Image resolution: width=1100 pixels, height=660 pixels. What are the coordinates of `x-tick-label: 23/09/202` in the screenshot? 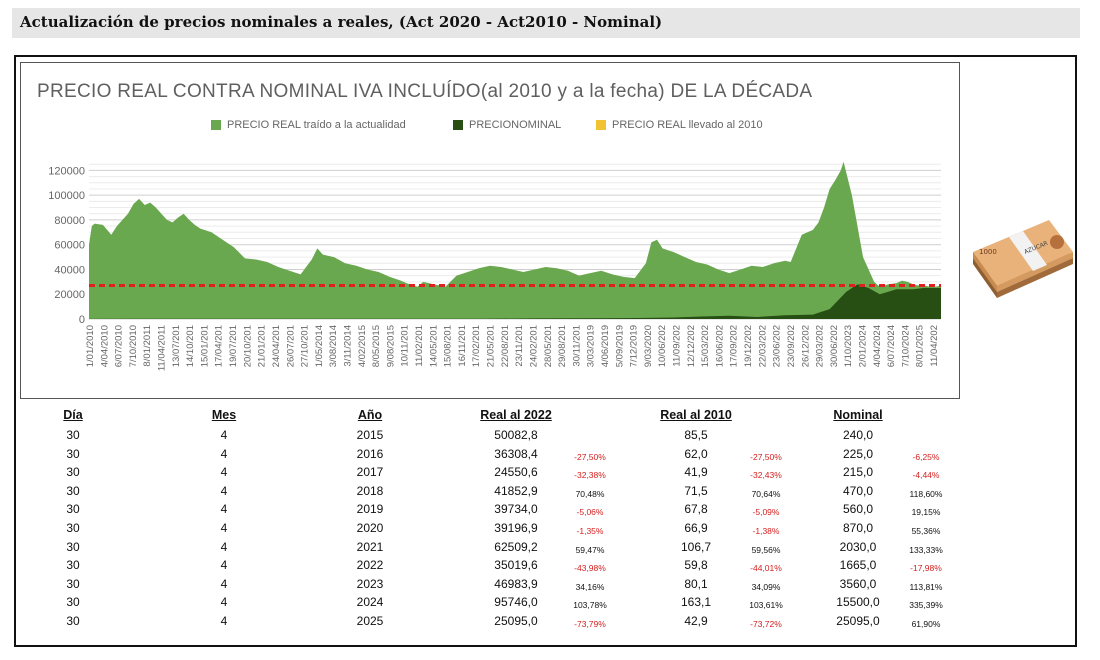 It's located at (791, 346).